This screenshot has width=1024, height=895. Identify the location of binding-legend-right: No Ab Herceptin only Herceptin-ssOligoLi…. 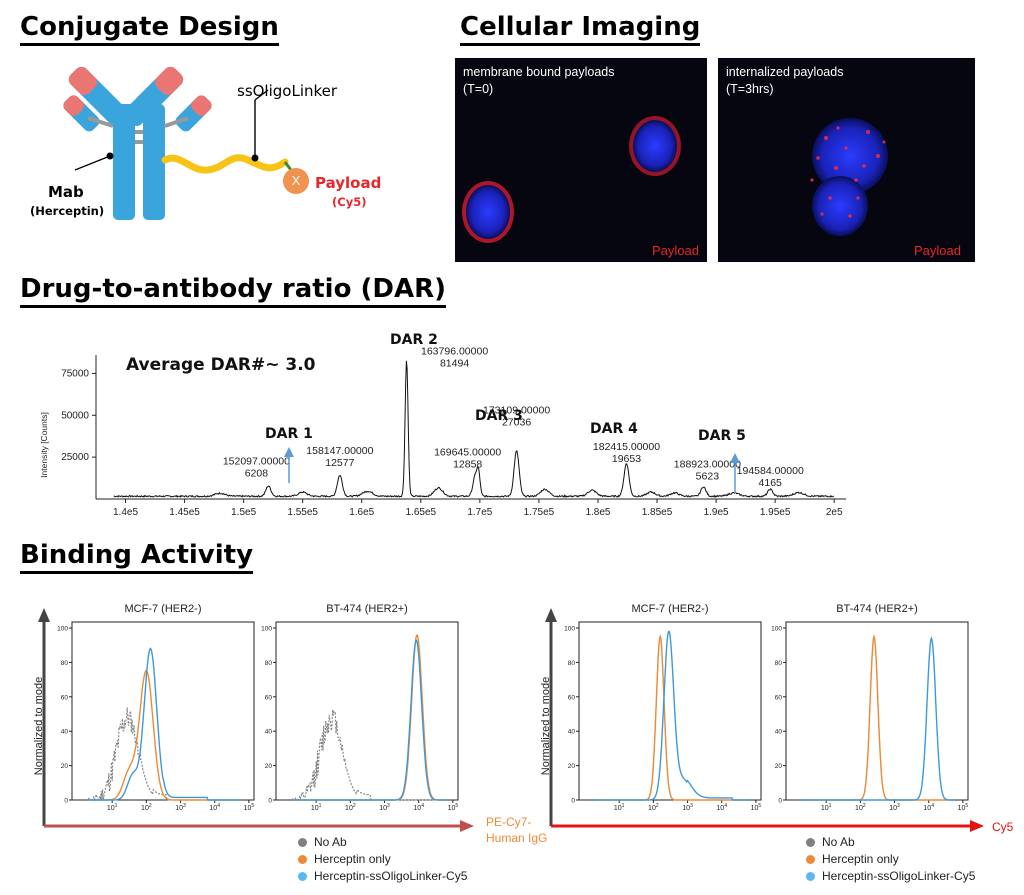
(890, 859).